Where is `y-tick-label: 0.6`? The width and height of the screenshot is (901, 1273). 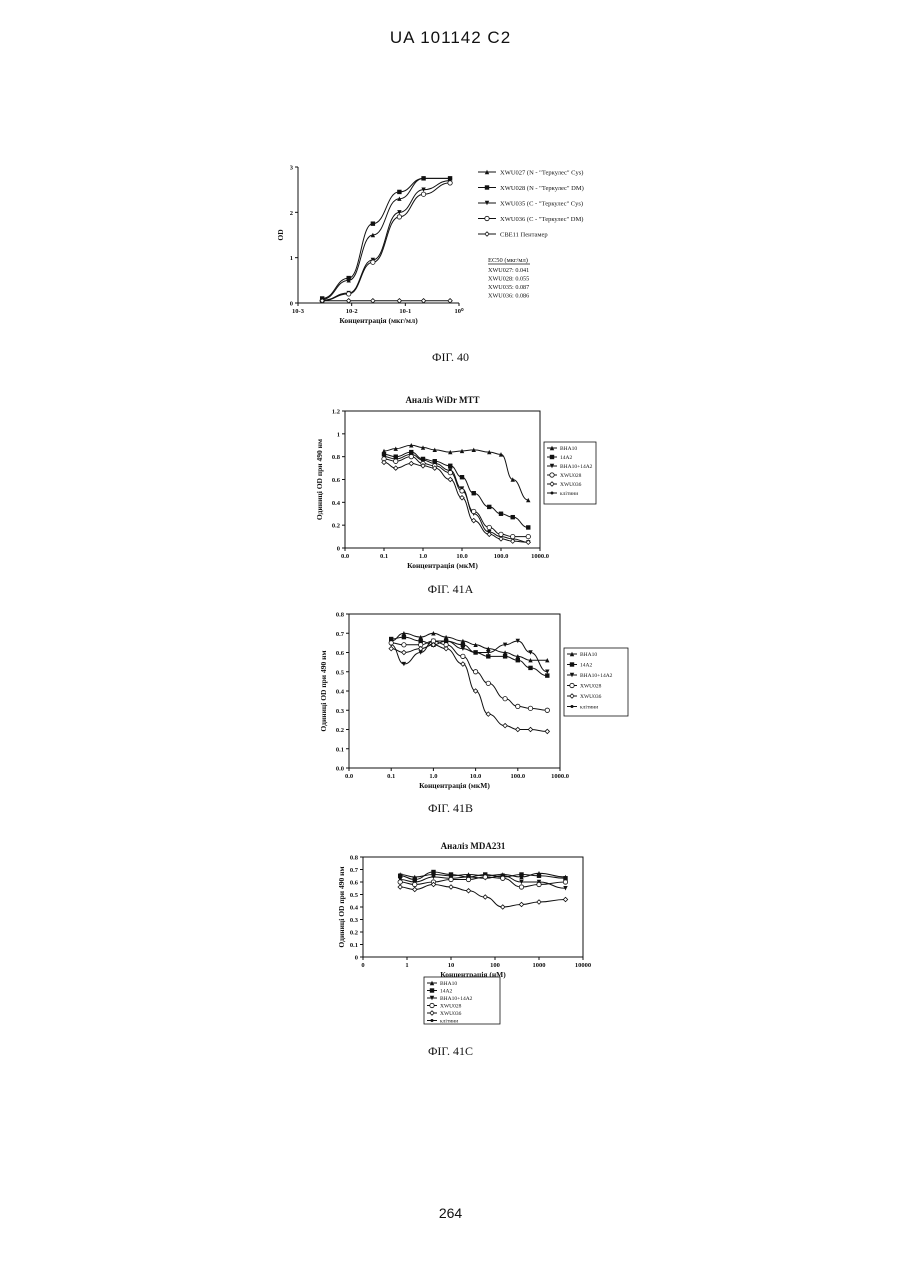
y-tick-label: 0.6 is located at coordinates (354, 883).